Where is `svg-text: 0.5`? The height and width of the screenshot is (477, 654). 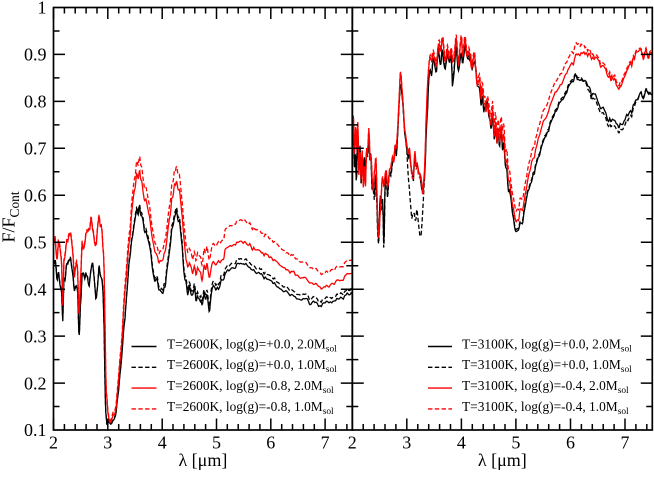
svg-text: 0.5 is located at coordinates (35, 242).